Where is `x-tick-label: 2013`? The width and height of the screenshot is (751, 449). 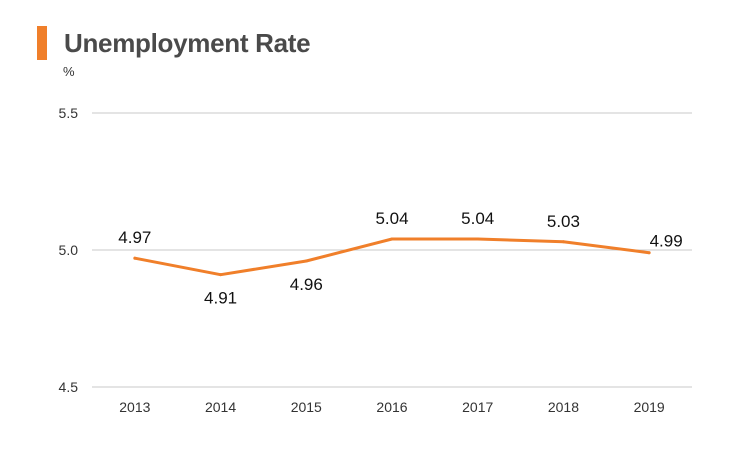 x-tick-label: 2013 is located at coordinates (134, 407).